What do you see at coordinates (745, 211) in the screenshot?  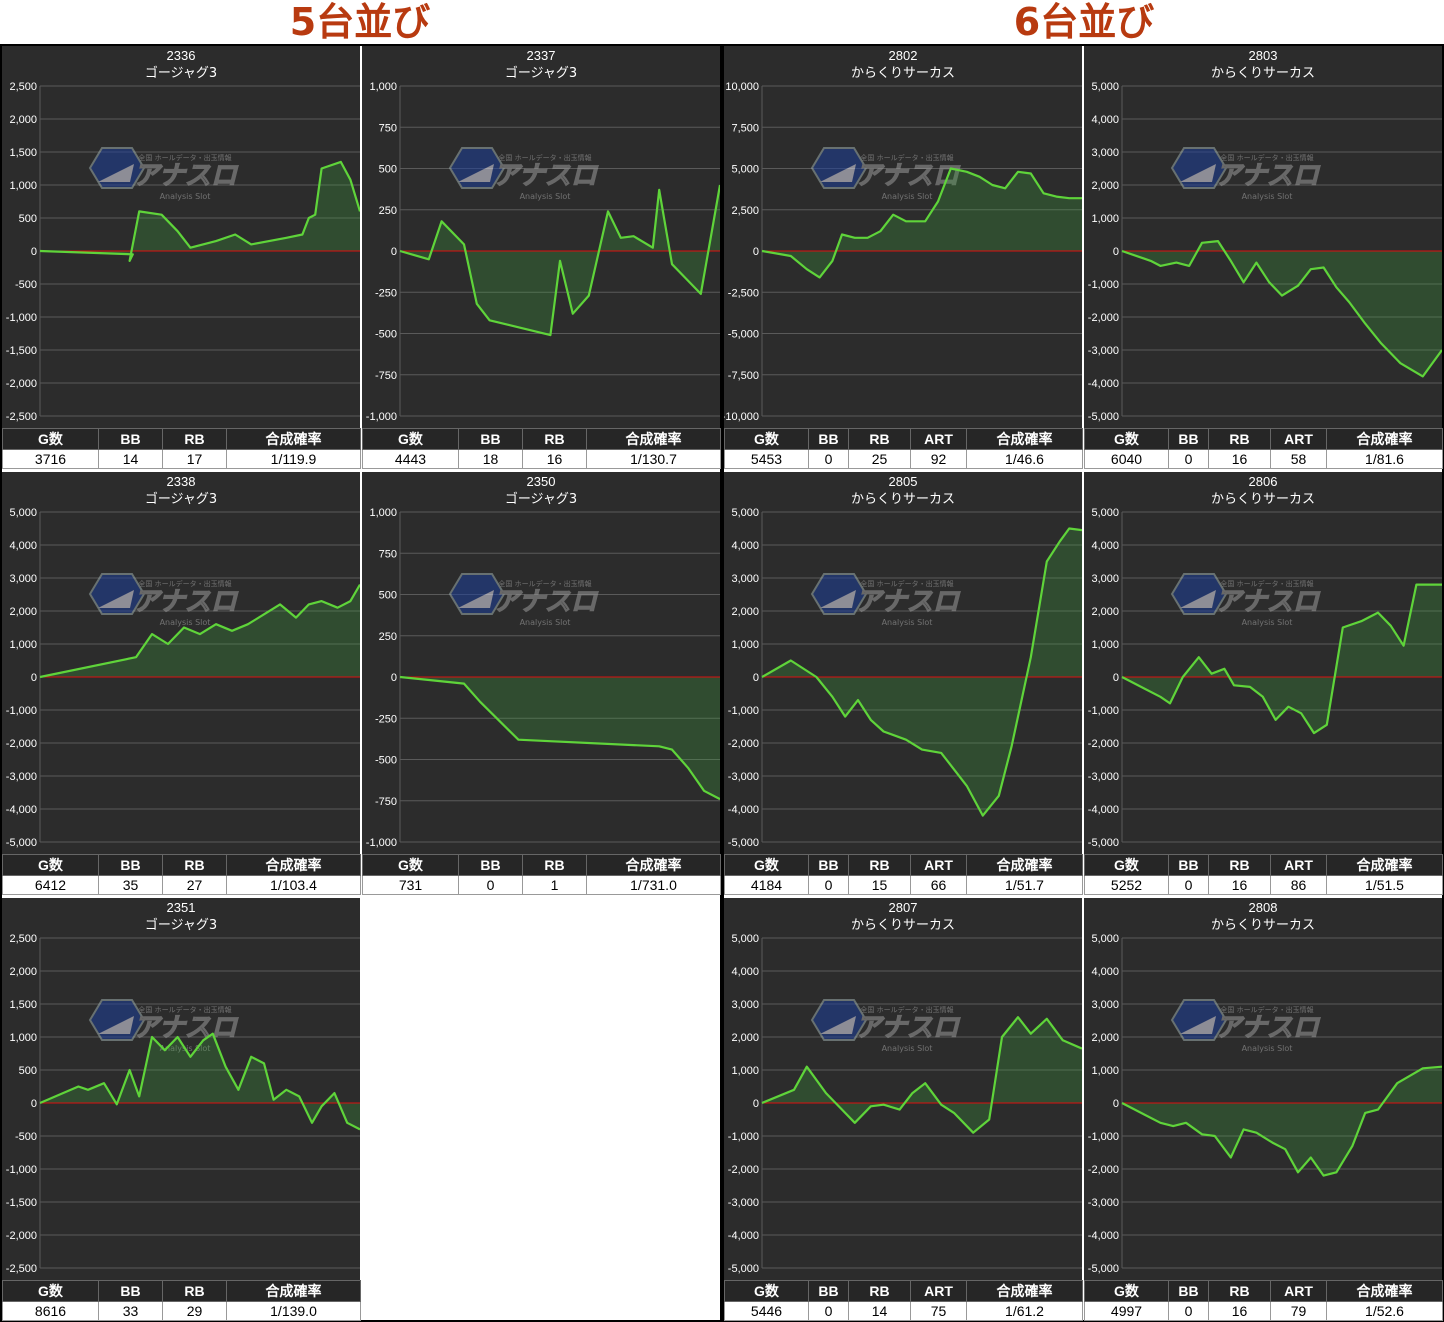 I see `y-tick-label: 2,500` at bounding box center [745, 211].